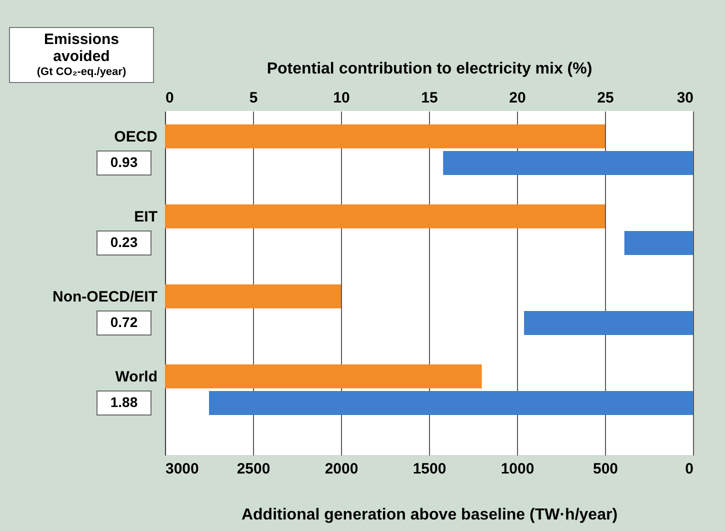 The height and width of the screenshot is (531, 725). What do you see at coordinates (182, 469) in the screenshot?
I see `x-tick-label: 3000` at bounding box center [182, 469].